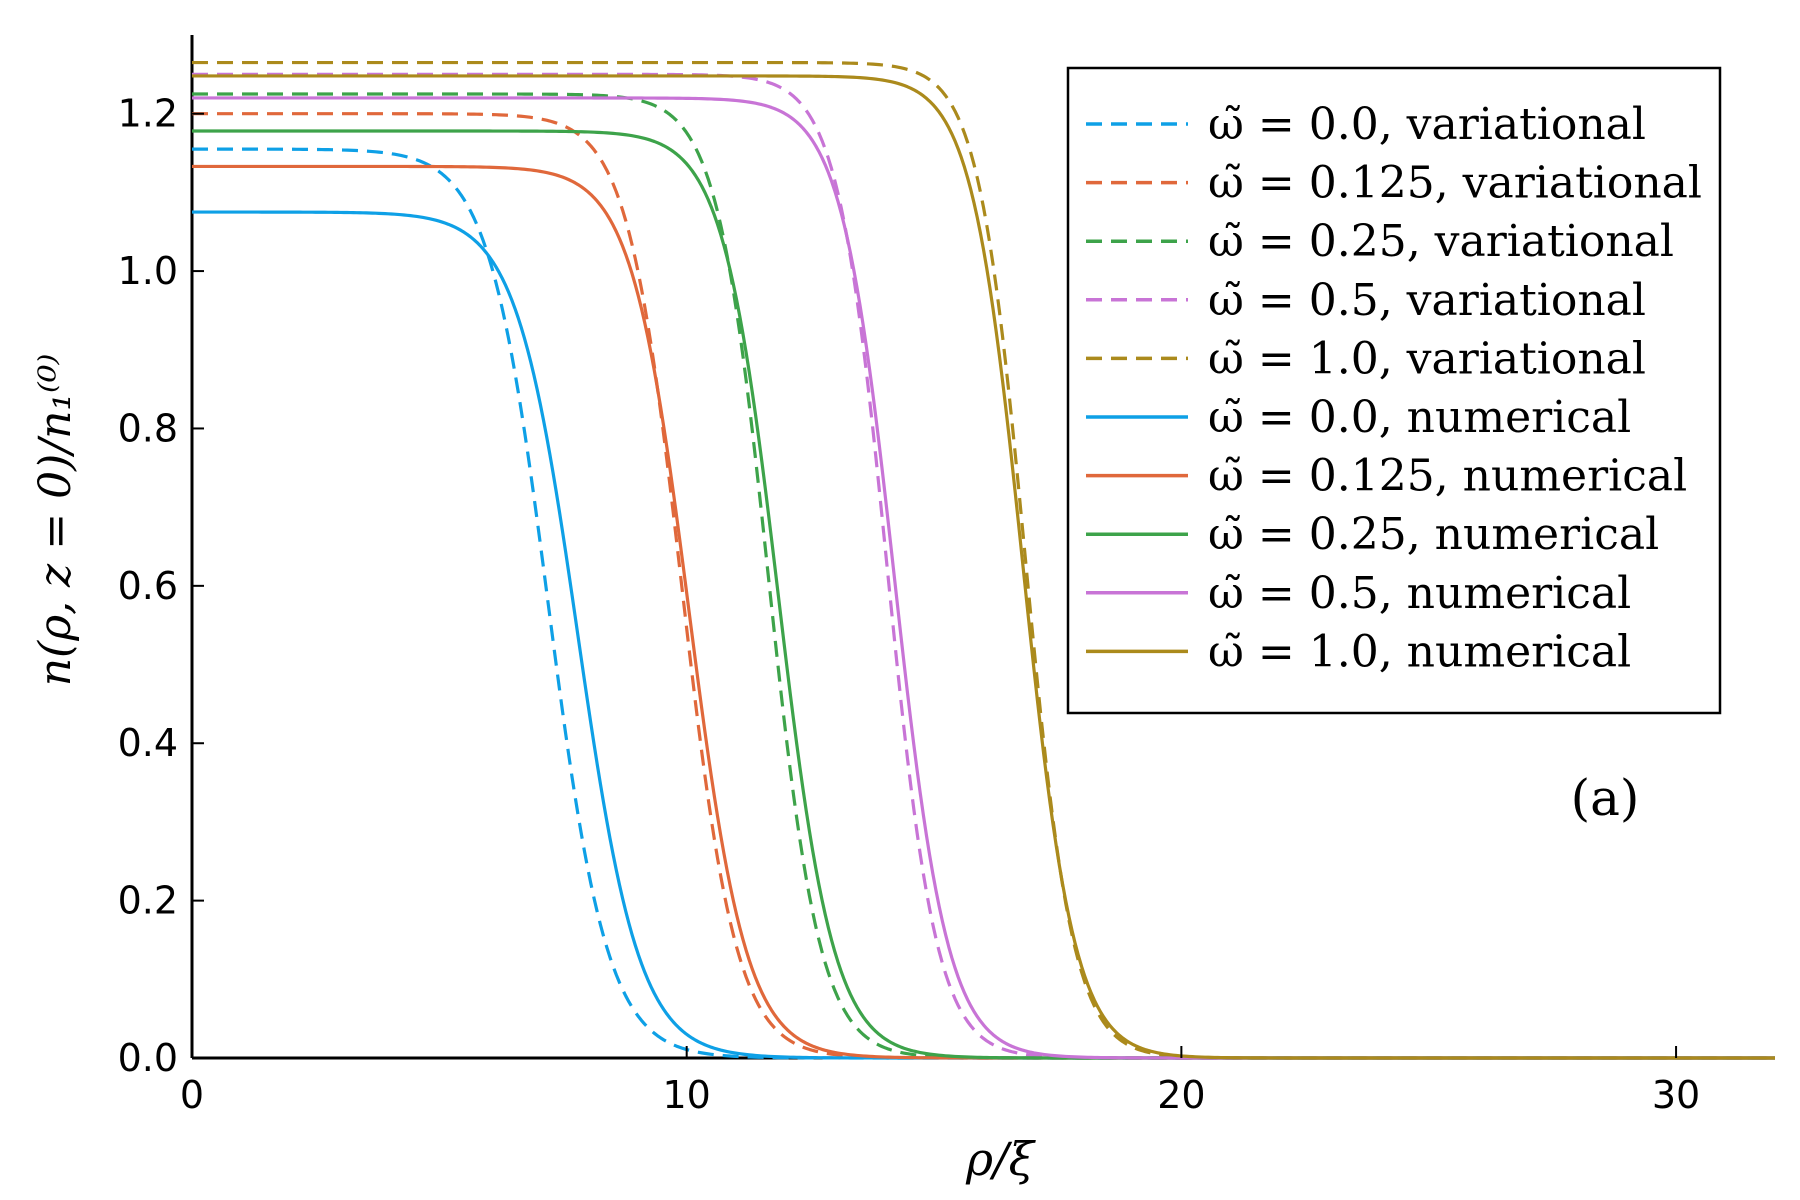 The image size is (1800, 1200). Describe the element at coordinates (1427, 124) in the screenshot. I see `legend-entry: ω̃ = 0.0, variational` at that location.